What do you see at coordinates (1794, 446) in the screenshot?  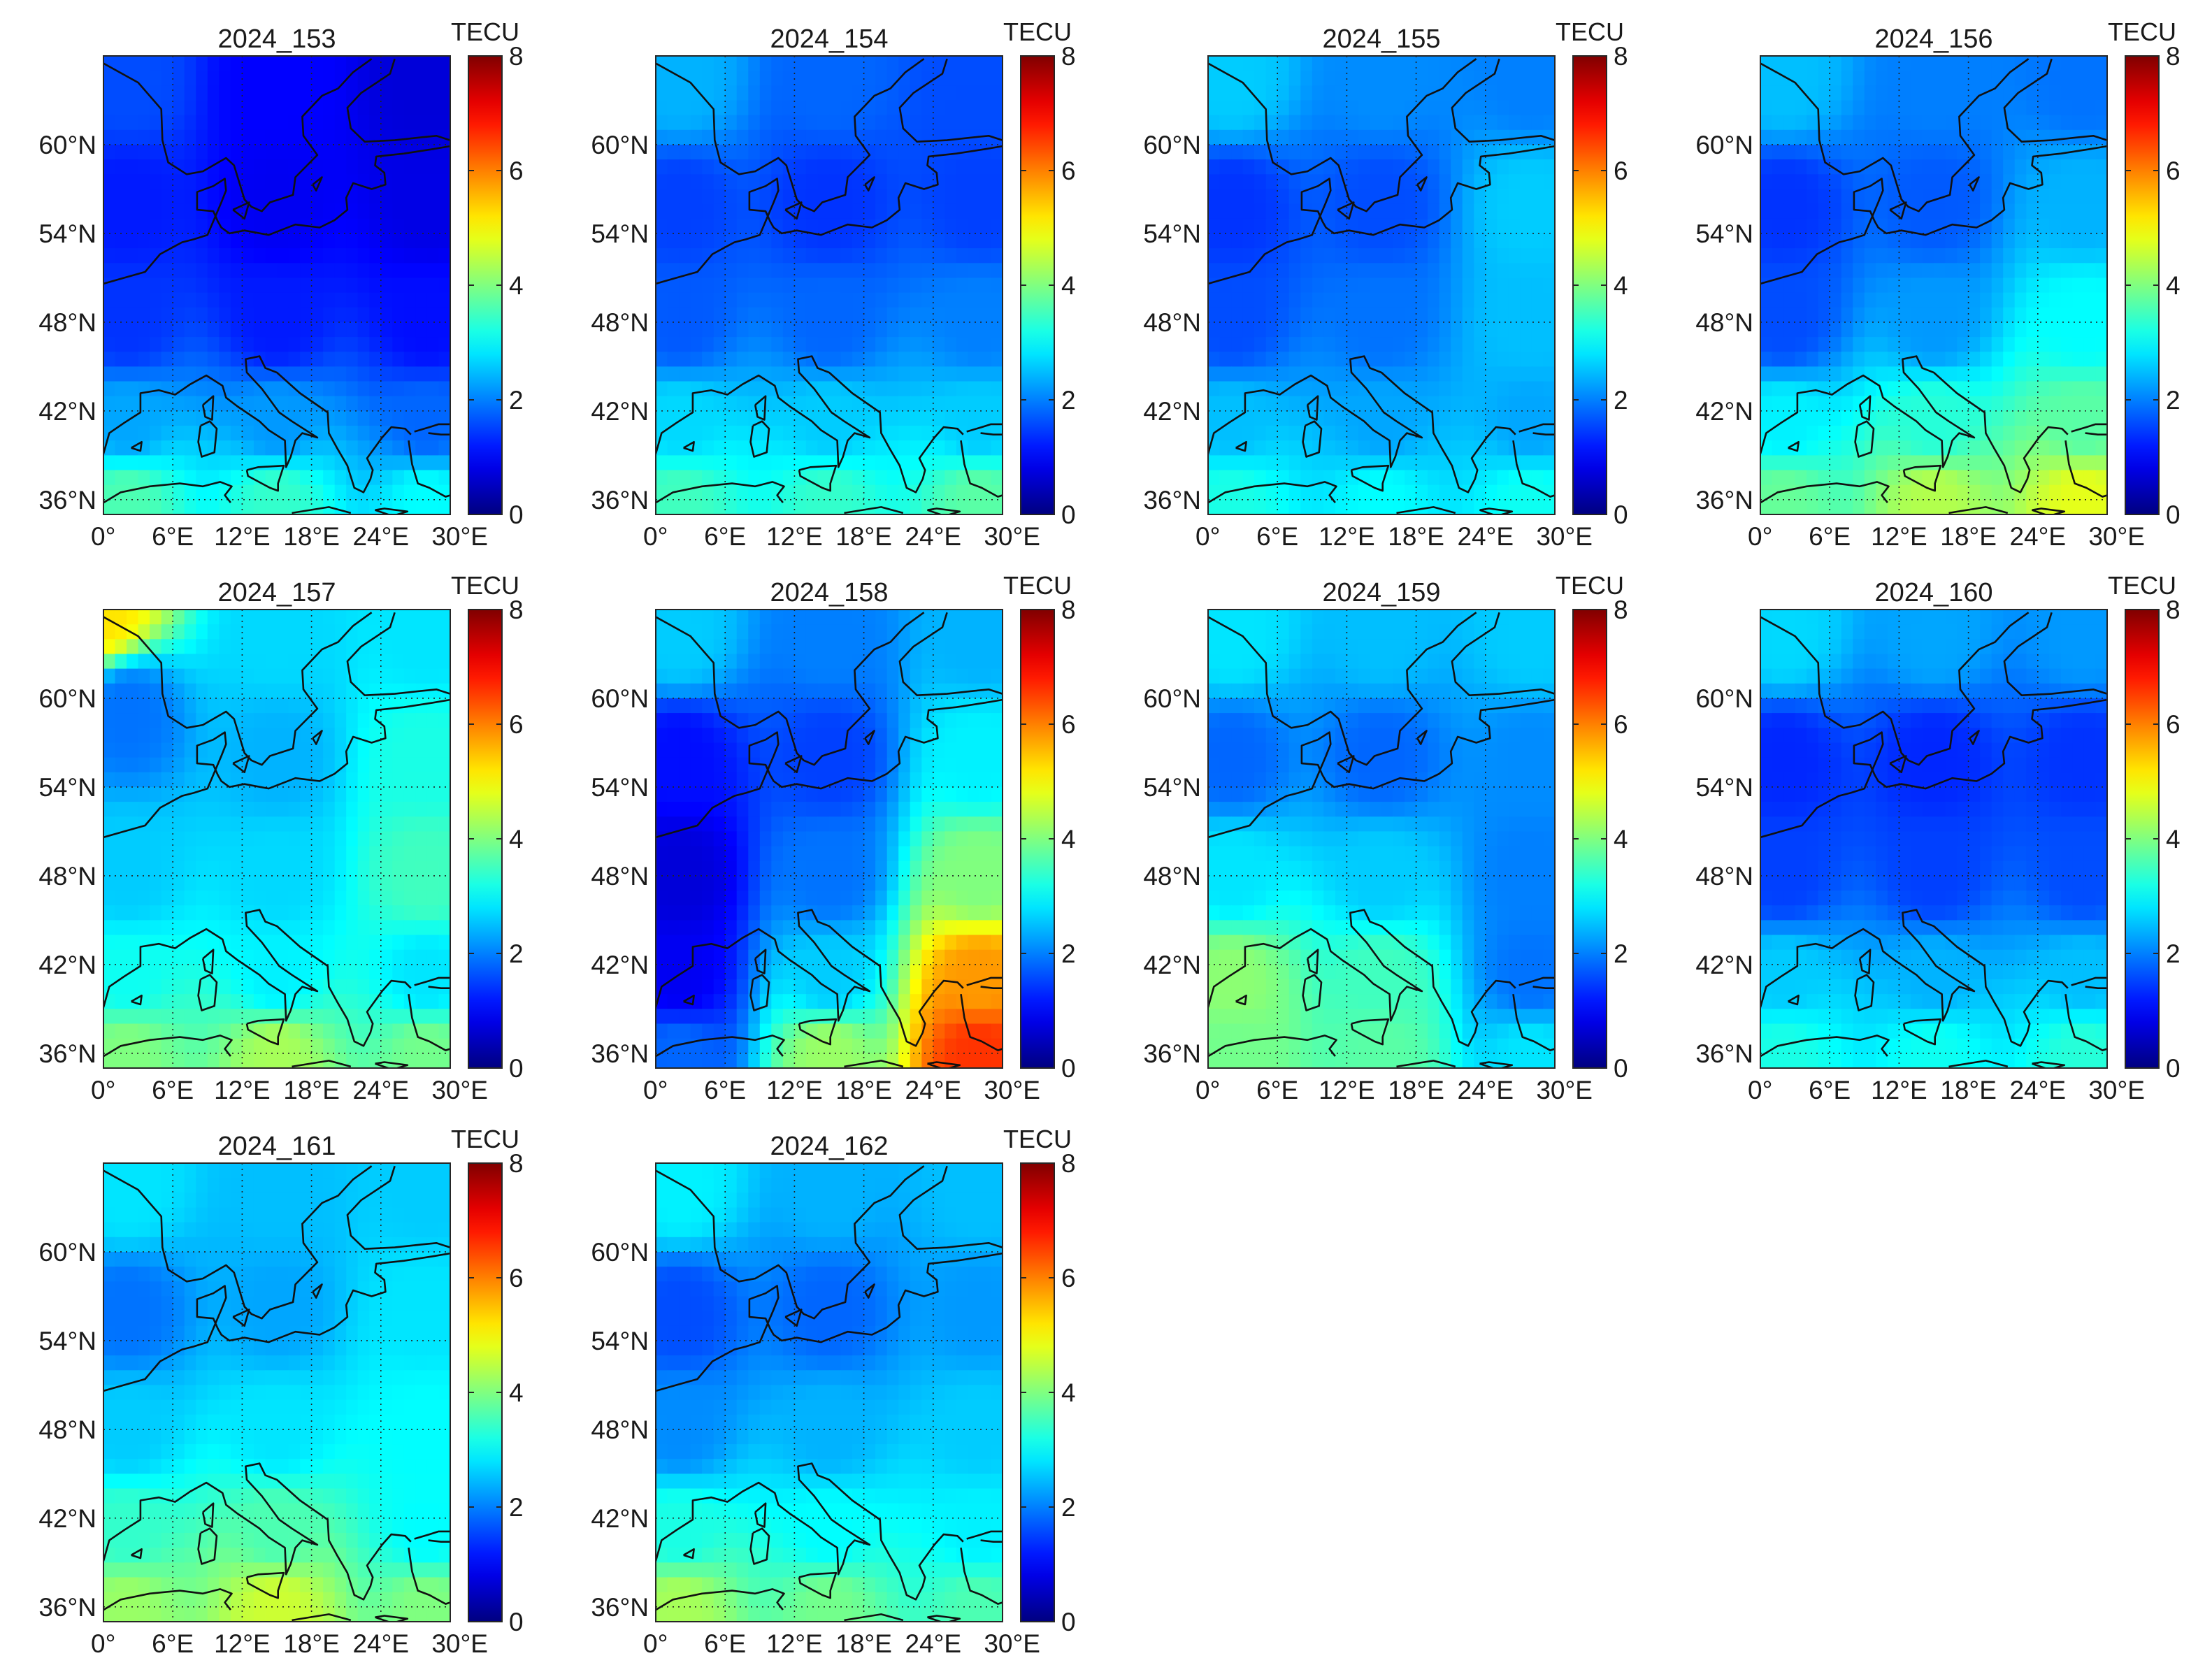 I see `coastline-segment` at bounding box center [1794, 446].